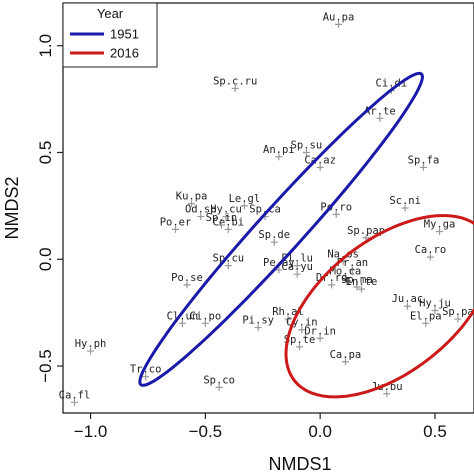  I want to click on species-point: Po.er, so click(176, 224).